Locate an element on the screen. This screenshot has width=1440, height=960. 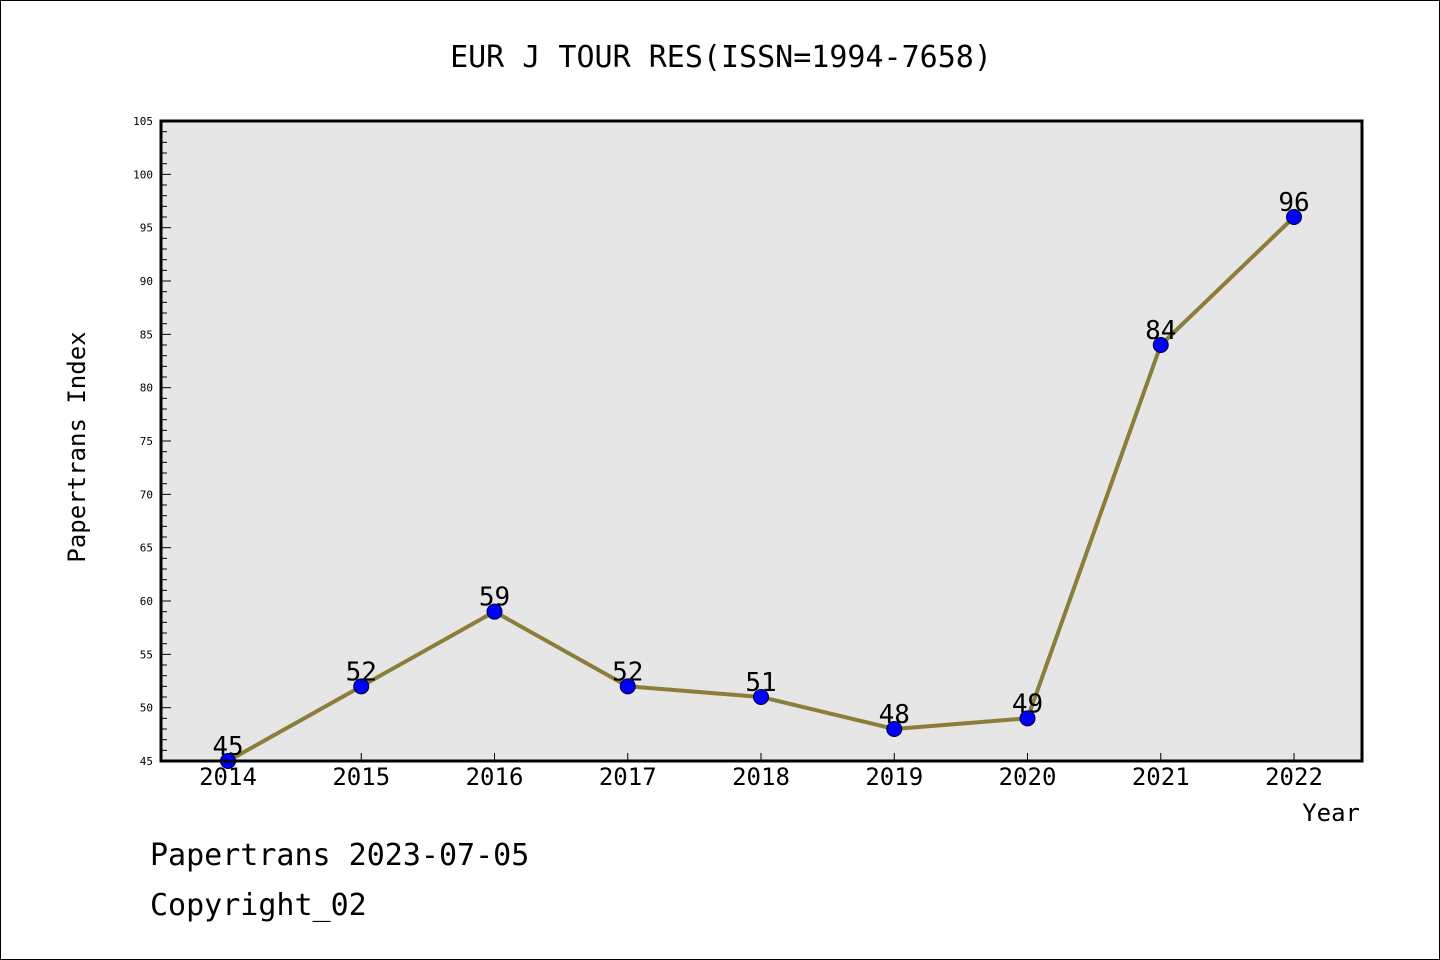
footer-copyright-text: Copyright_02 is located at coordinates (258, 905).